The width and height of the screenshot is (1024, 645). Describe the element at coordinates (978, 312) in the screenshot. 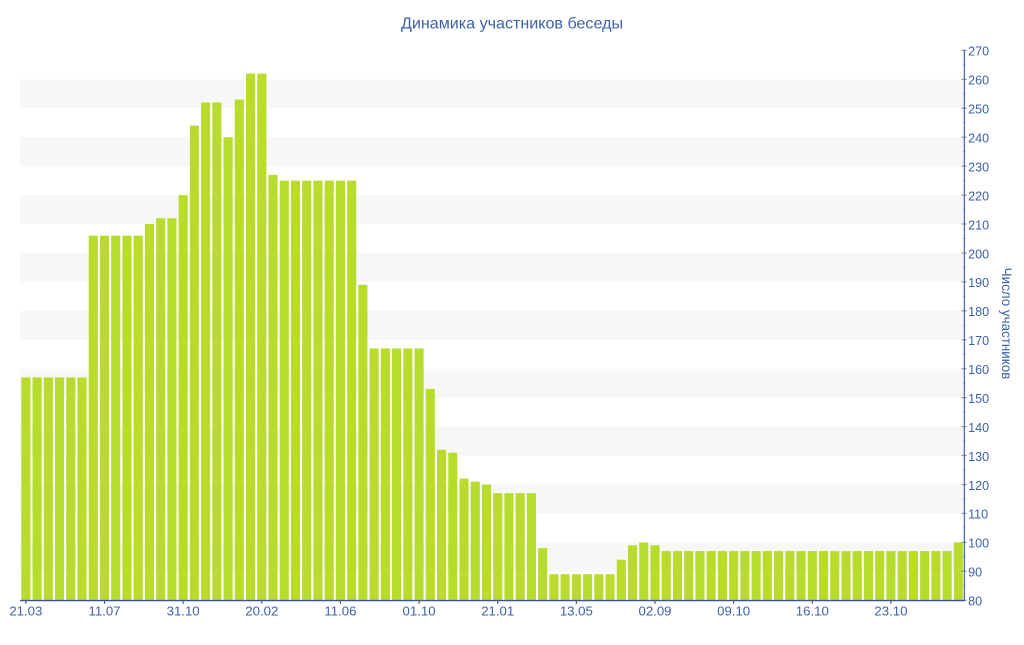

I see `svg-text: 180` at that location.